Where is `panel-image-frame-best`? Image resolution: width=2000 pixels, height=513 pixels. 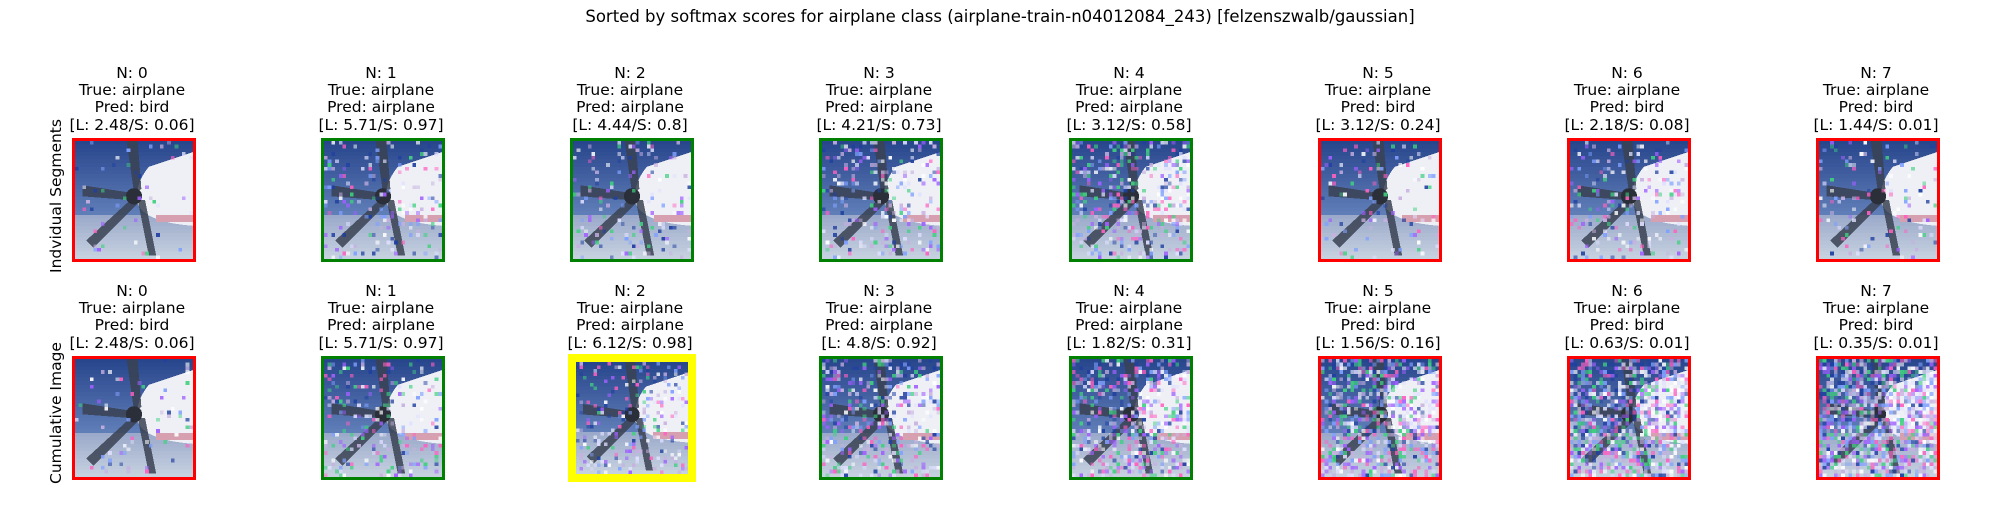
panel-image-frame-best is located at coordinates (632, 418).